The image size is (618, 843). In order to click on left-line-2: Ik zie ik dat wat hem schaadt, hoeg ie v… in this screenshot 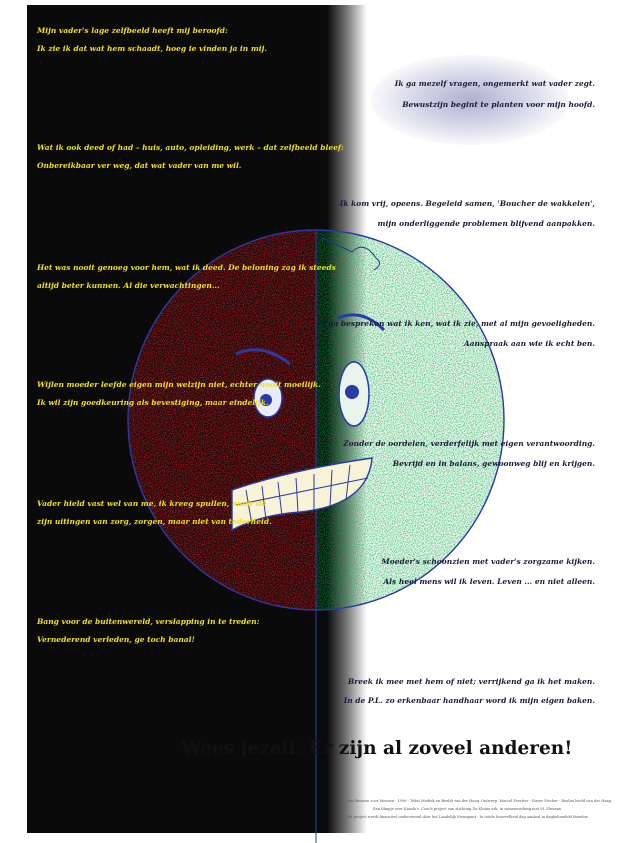, I will do `click(152, 48)`.